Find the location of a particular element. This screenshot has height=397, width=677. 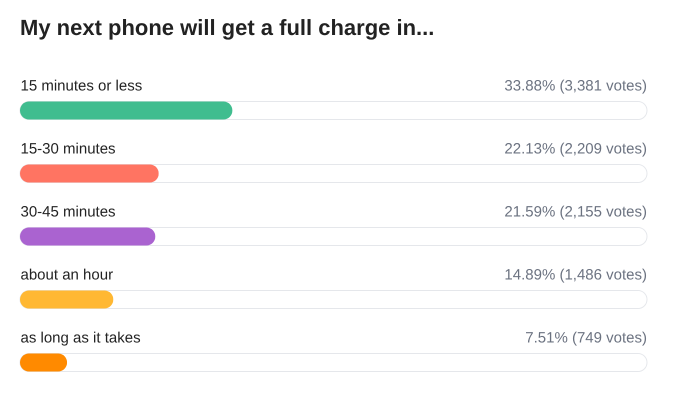

data-label: 14.89% (1,486 votes) is located at coordinates (575, 275).